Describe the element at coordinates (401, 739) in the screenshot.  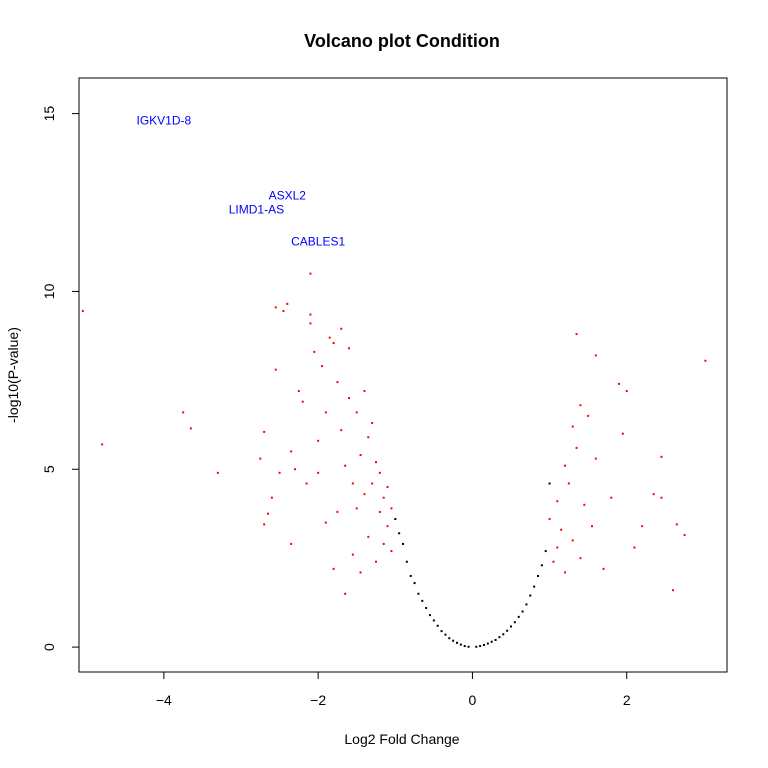
I see `x-axis-label: Log2 Fold Change` at that location.